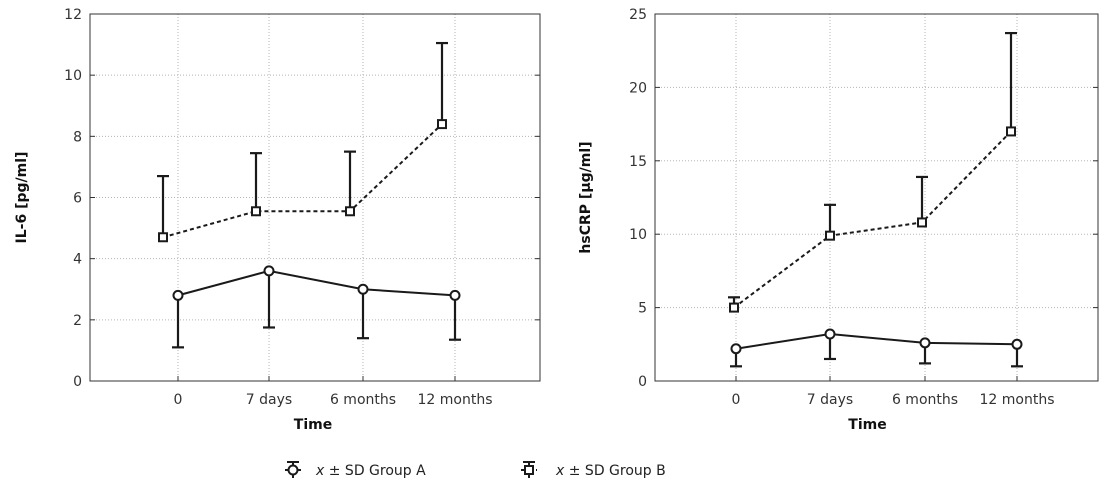 This screenshot has width=1100, height=491. I want to click on legend-label-group-b-italic: x, so click(560, 471).